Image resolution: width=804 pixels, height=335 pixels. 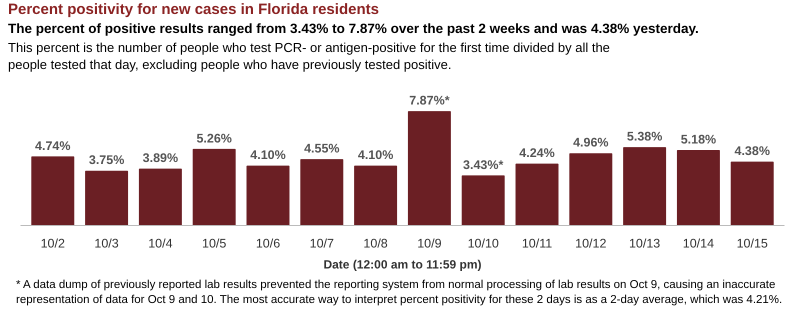 What do you see at coordinates (483, 165) in the screenshot?
I see `data-label: 3.43%*` at bounding box center [483, 165].